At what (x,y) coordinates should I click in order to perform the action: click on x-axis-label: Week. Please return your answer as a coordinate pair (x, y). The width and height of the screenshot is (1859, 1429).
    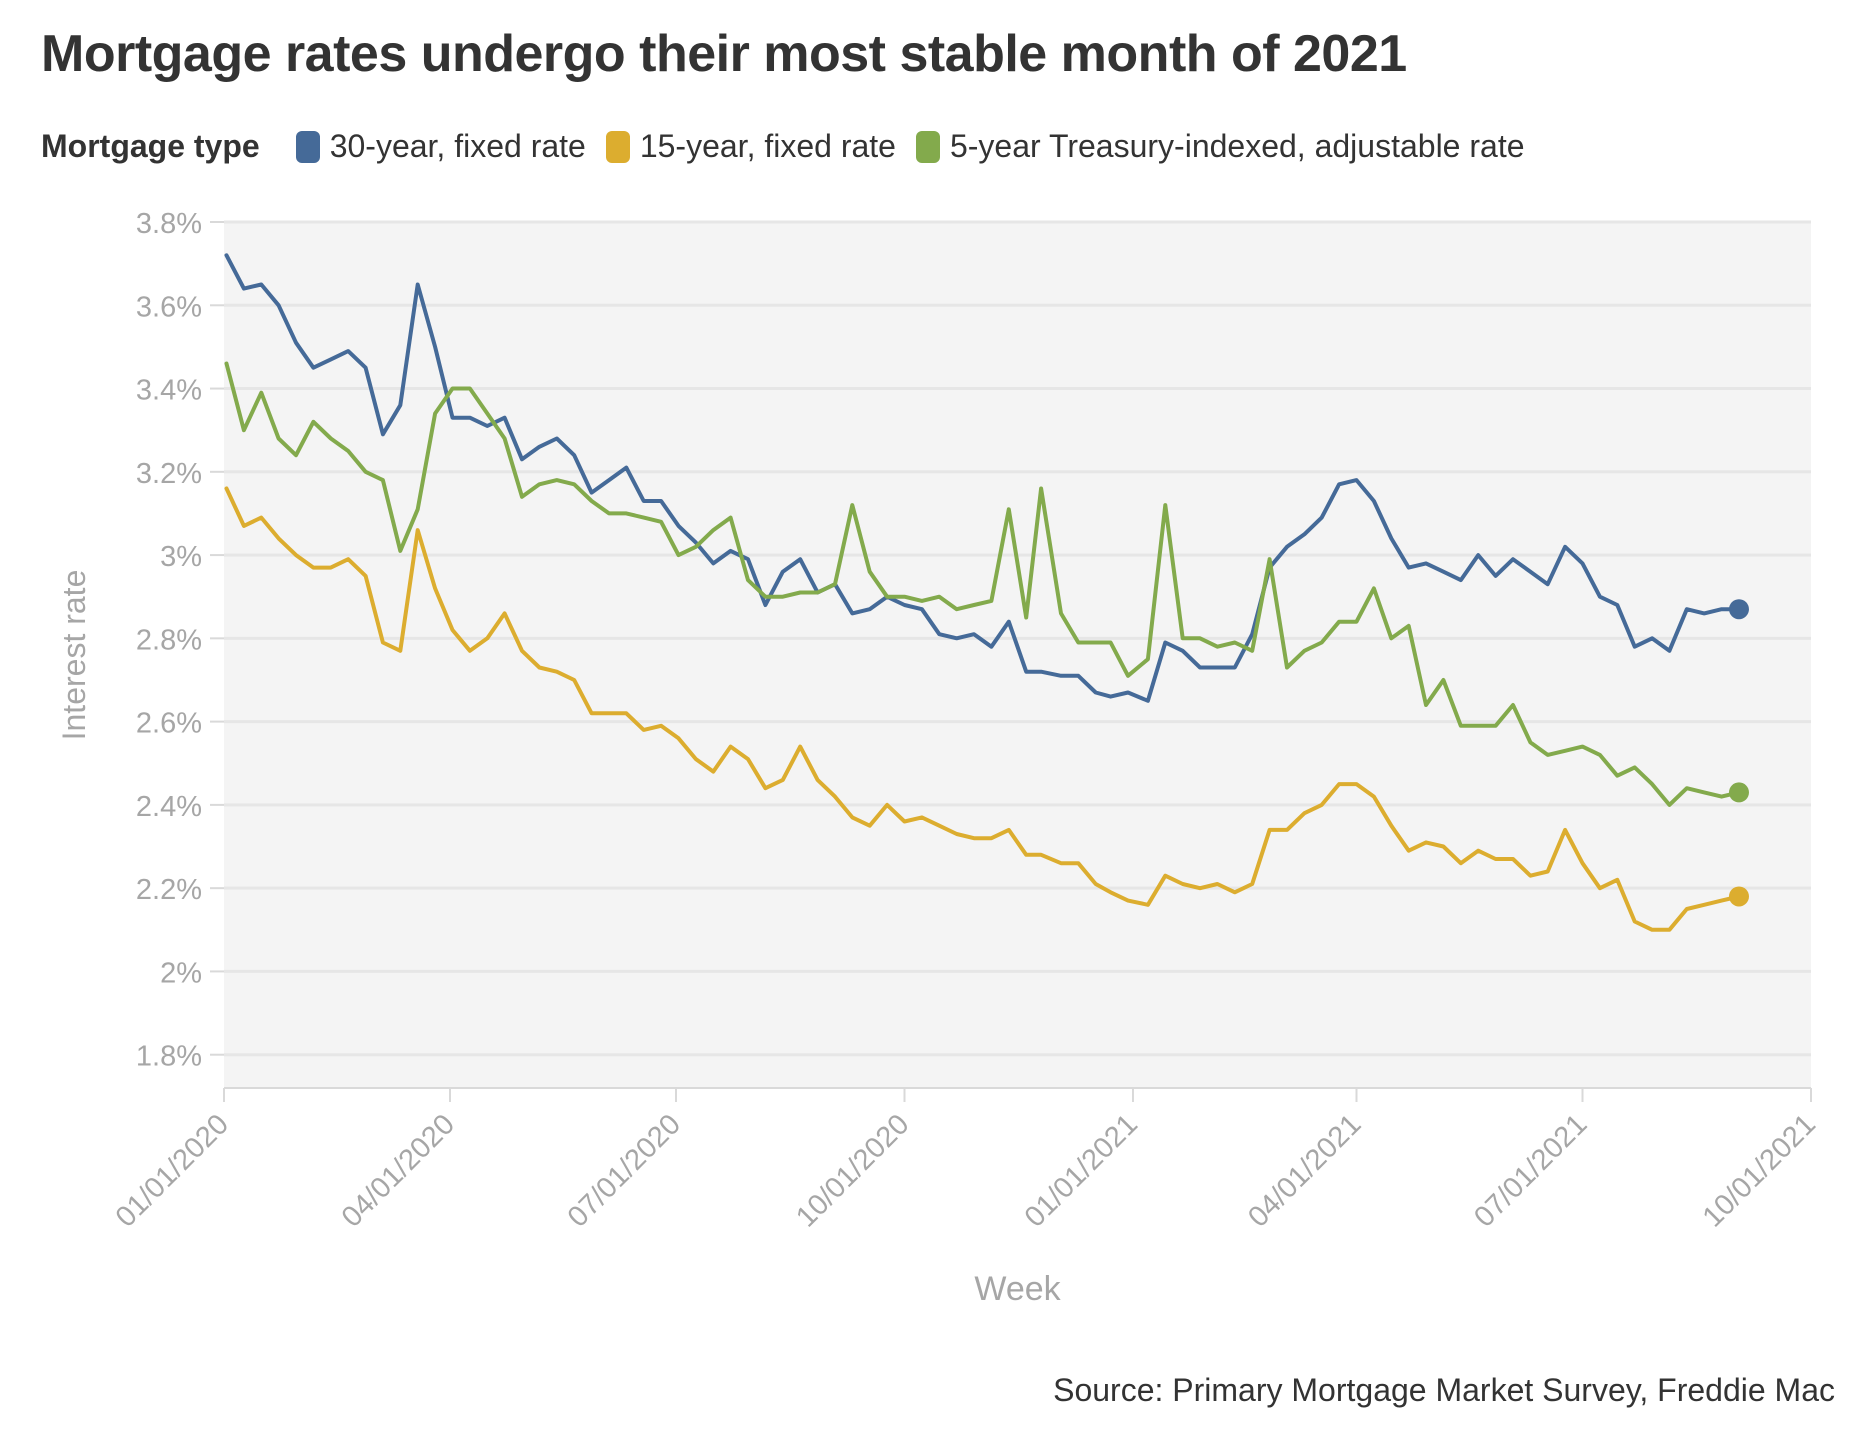
    Looking at the image, I should click on (1017, 1289).